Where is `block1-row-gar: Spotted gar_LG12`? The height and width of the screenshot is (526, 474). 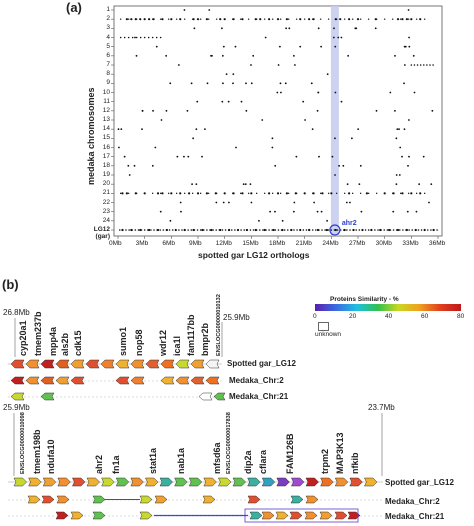 block1-row-gar: Spotted gar_LG12 is located at coordinates (261, 363).